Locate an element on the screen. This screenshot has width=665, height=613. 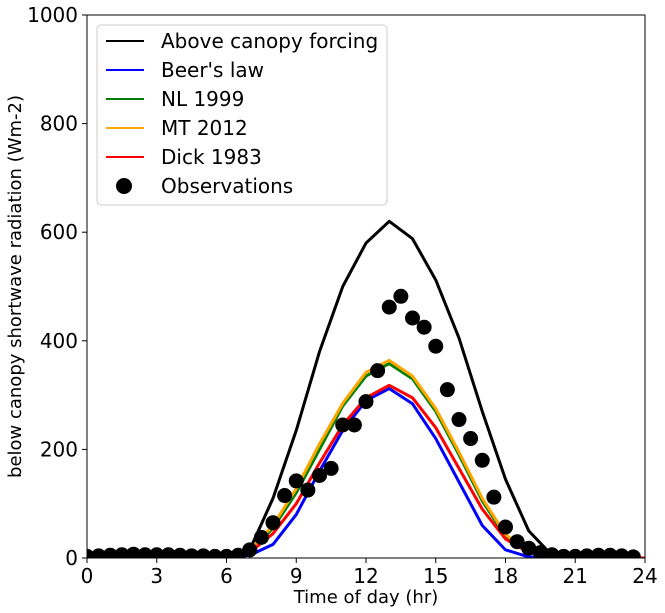
x-tick-label: 9 is located at coordinates (296, 576).